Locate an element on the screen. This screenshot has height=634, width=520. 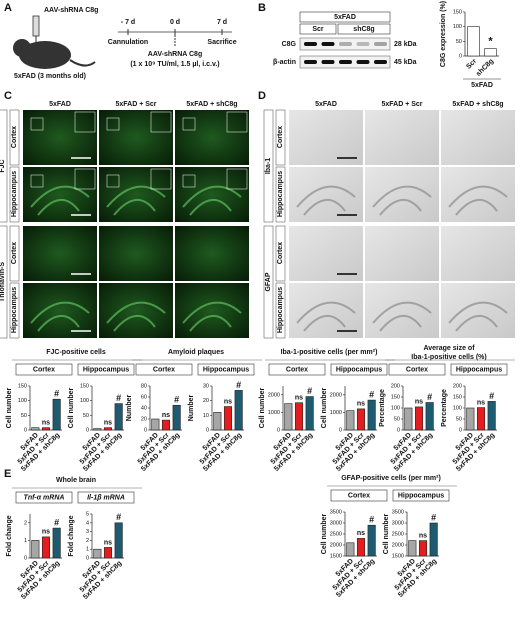
subchart-title: Cortex is located at coordinates (417, 369).